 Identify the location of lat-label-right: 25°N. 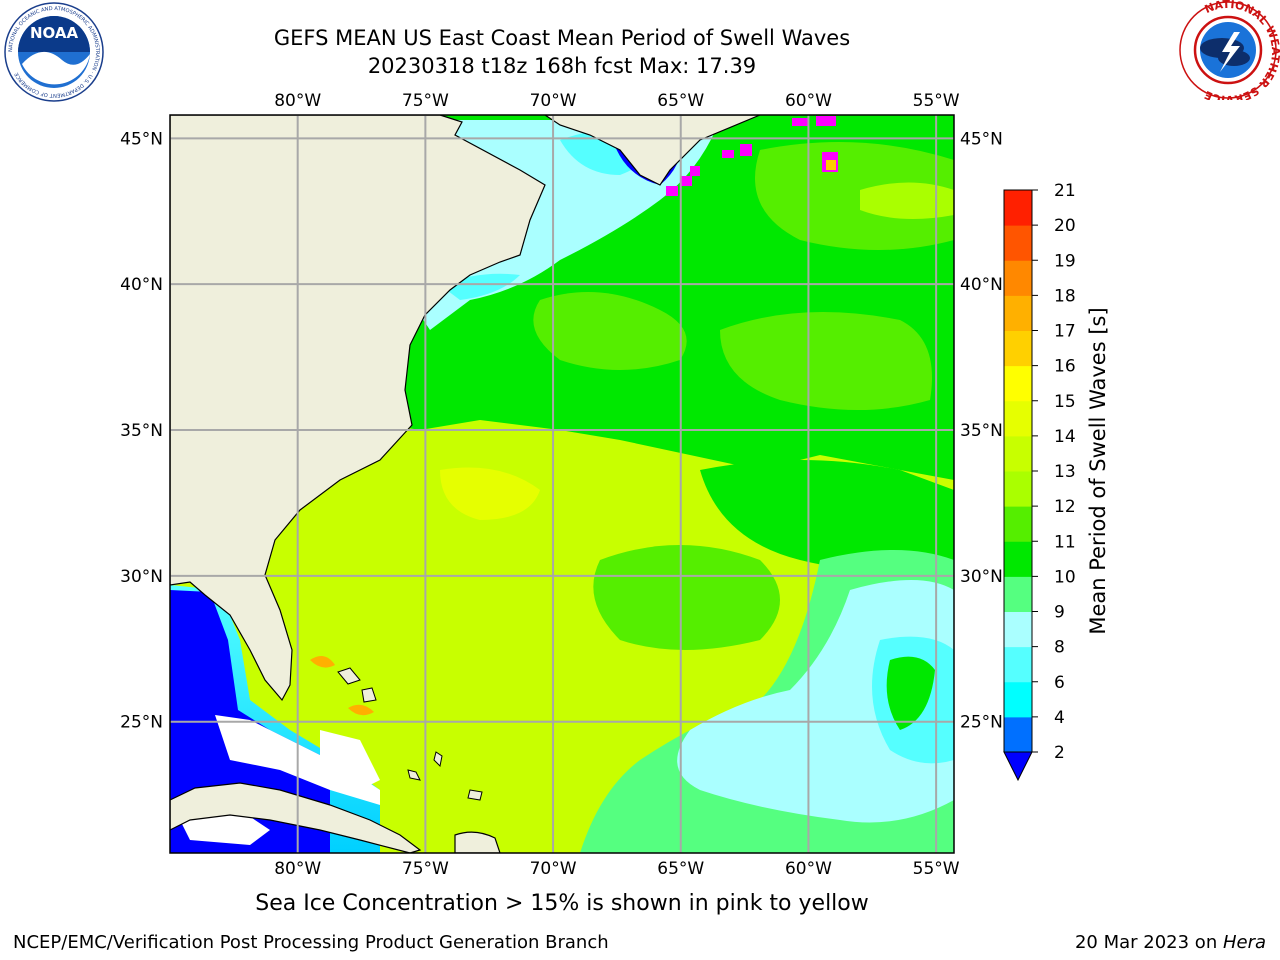
(981, 723).